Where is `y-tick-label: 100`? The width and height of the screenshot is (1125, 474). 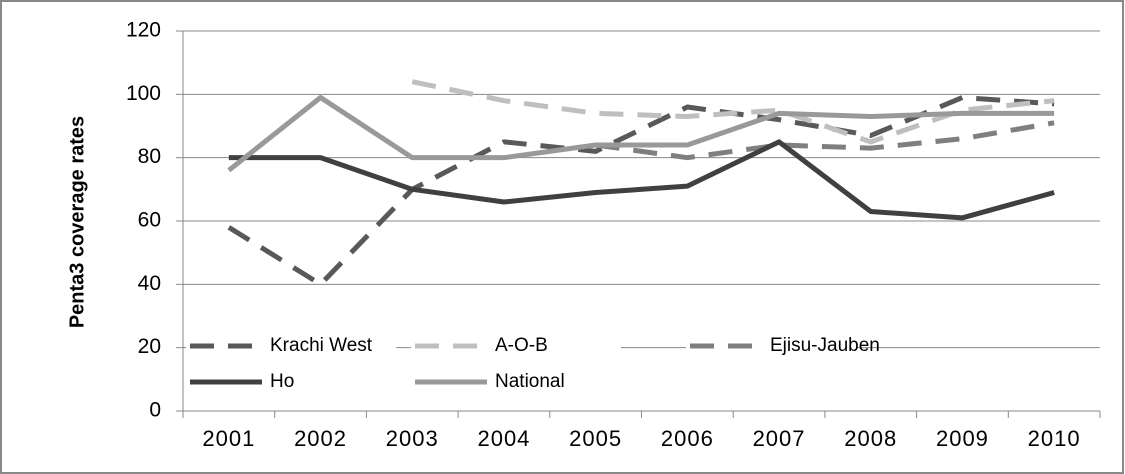 y-tick-label: 100 is located at coordinates (143, 93).